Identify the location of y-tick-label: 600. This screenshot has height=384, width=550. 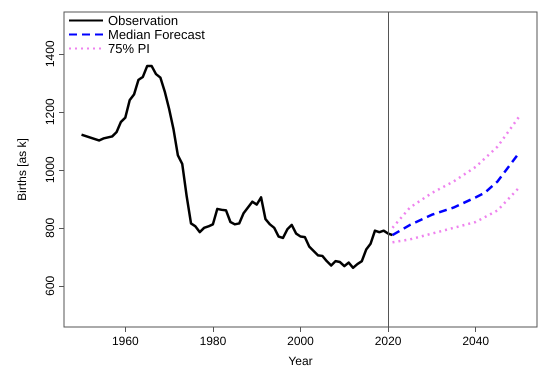
(50, 285).